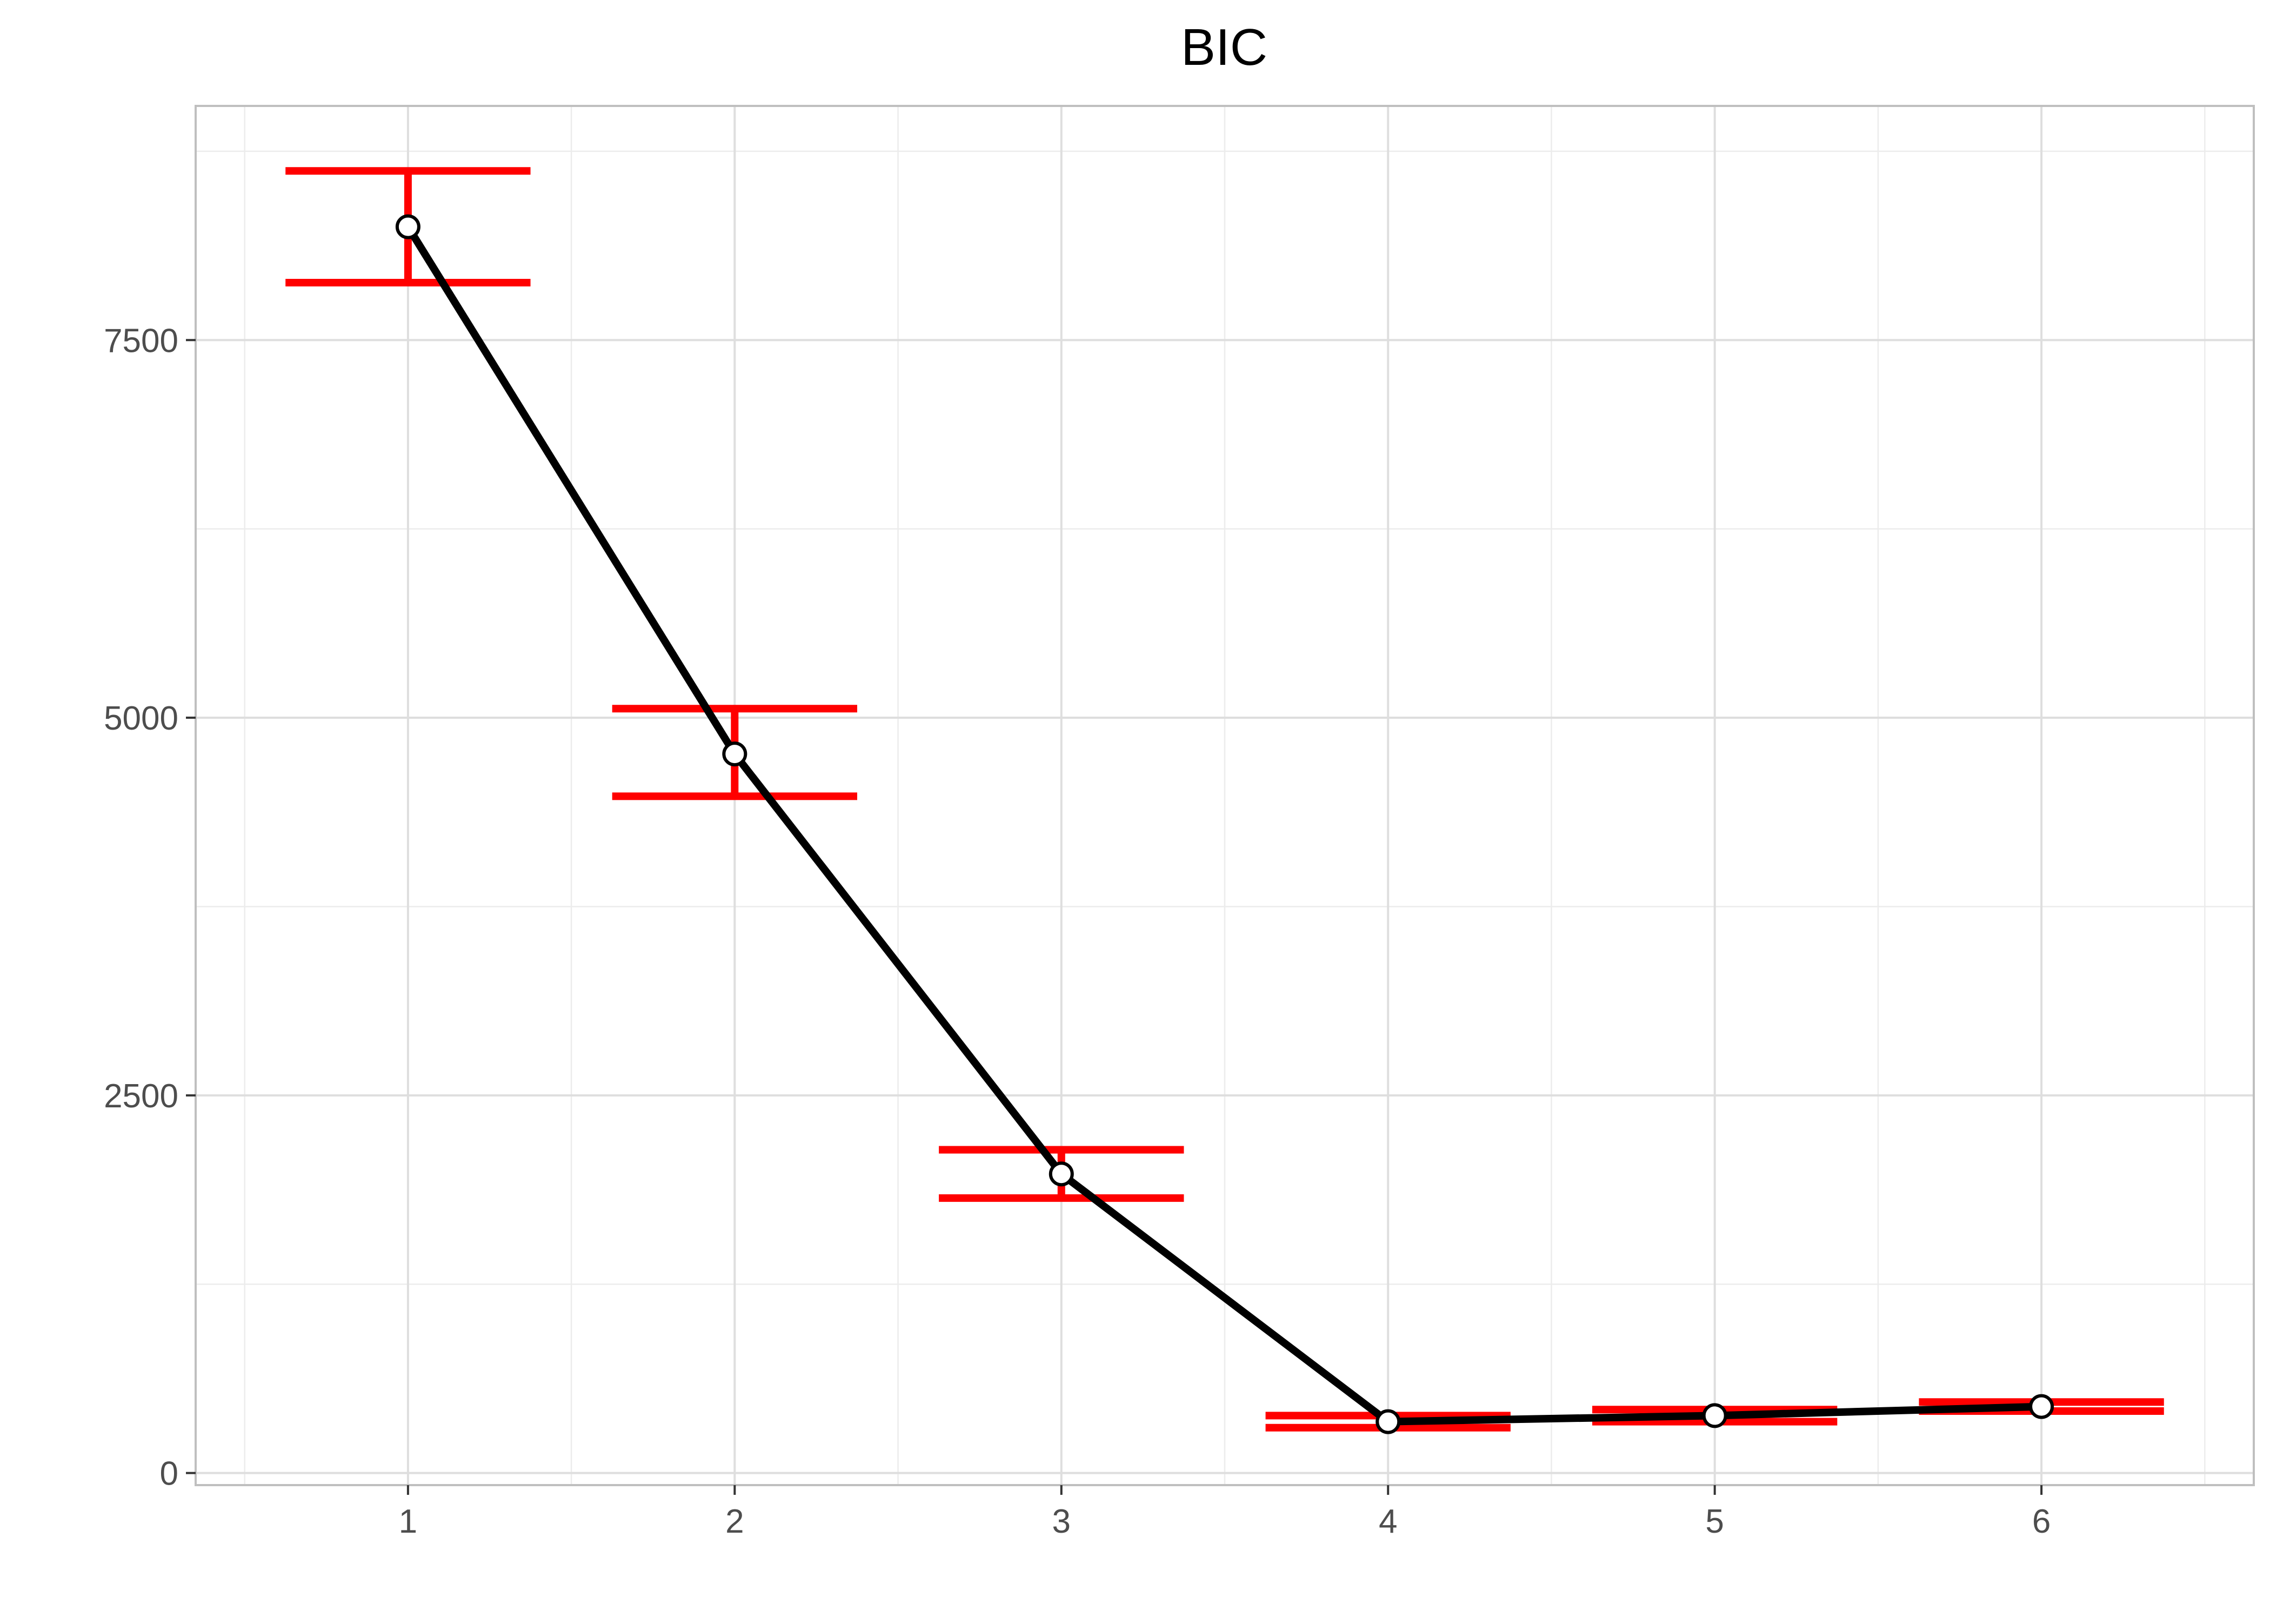 The image size is (2270, 1624). What do you see at coordinates (1388, 1521) in the screenshot?
I see `x-tick-label: 4` at bounding box center [1388, 1521].